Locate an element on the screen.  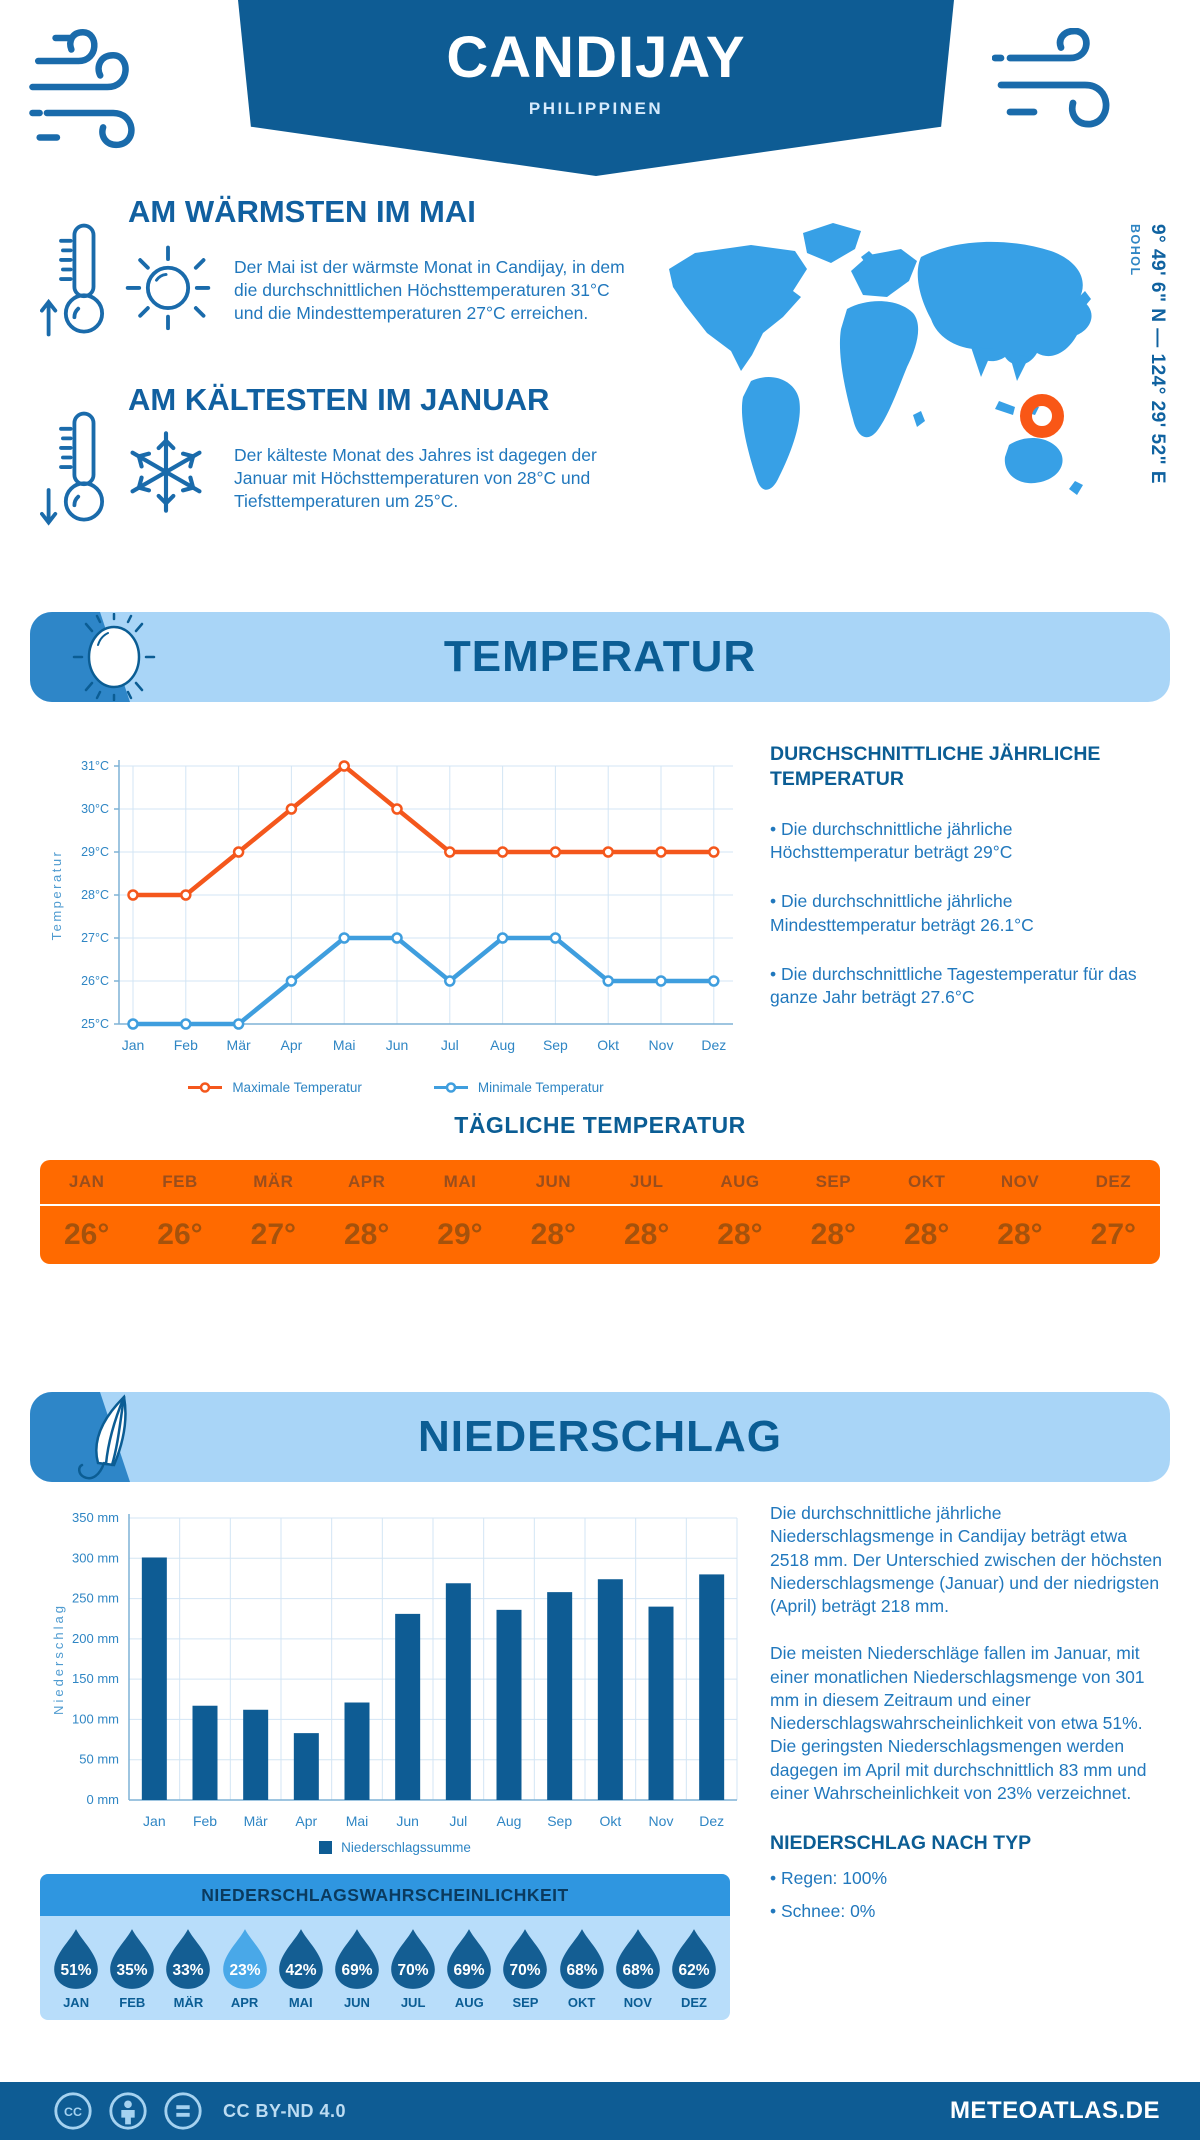
legend-item: Minimale Temperatur is located at coordinates (518, 1087).